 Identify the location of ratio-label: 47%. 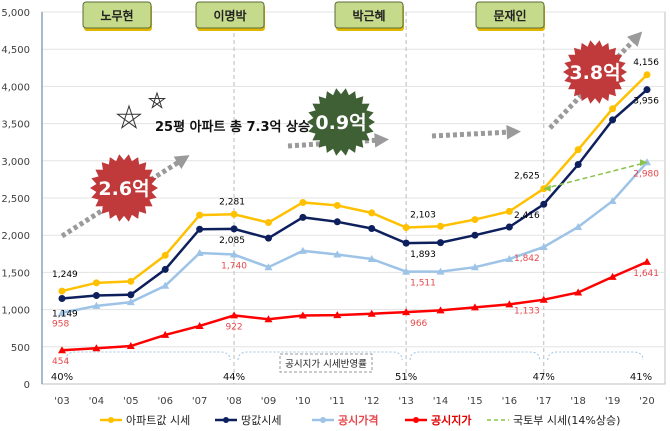
(544, 377).